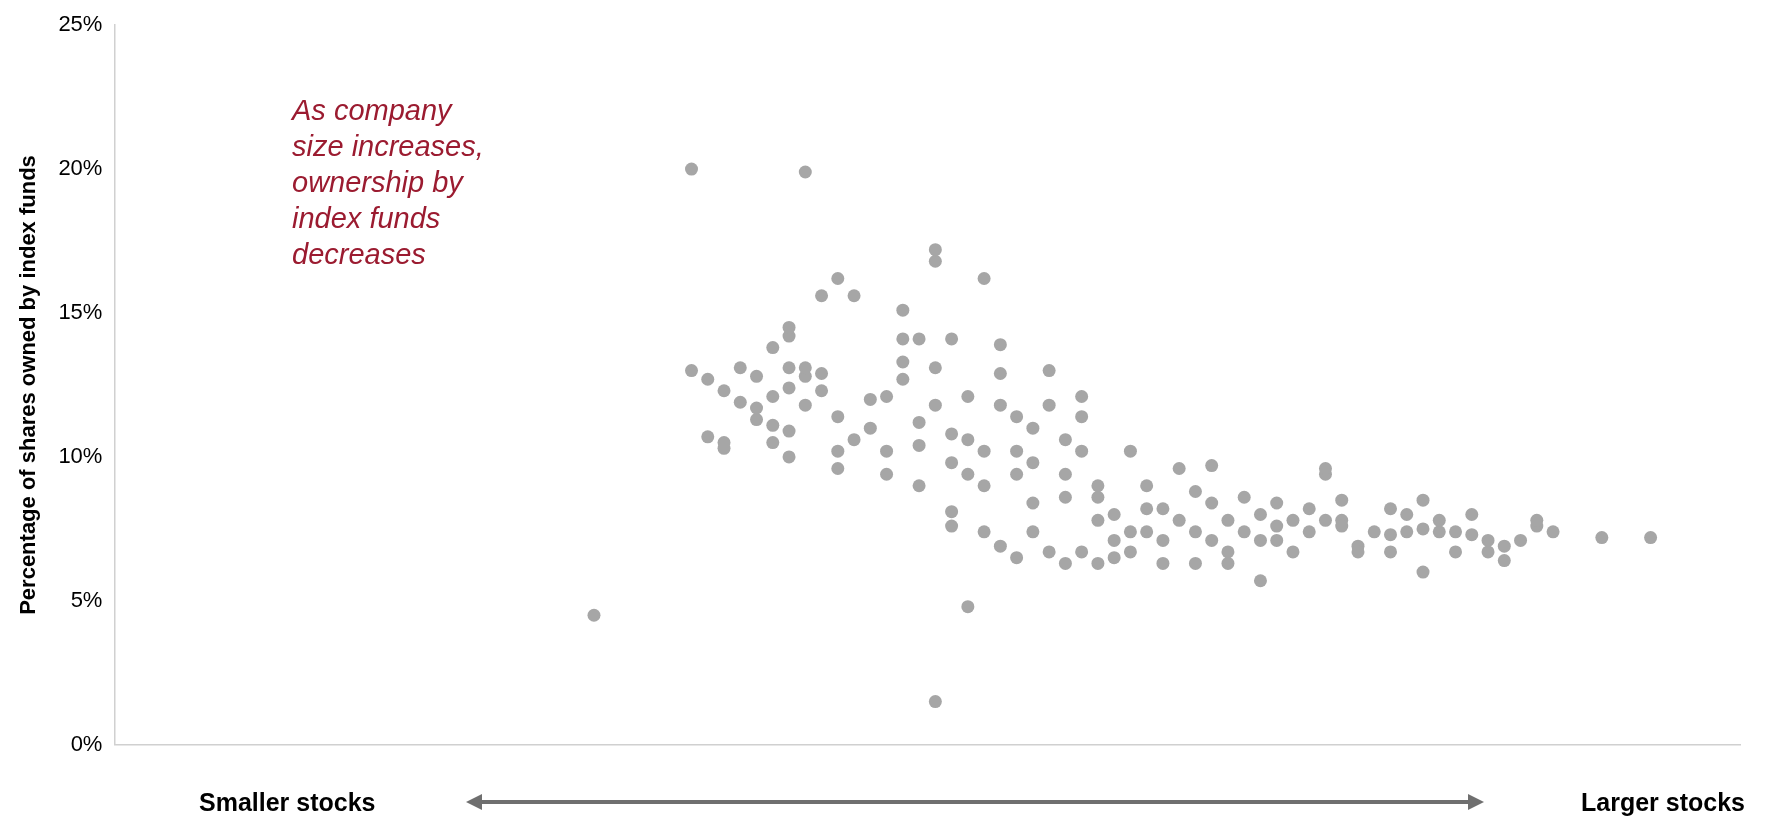 The image size is (1765, 822). I want to click on annotation: As company size increases, ownership by index funds decreases, so click(388, 182).